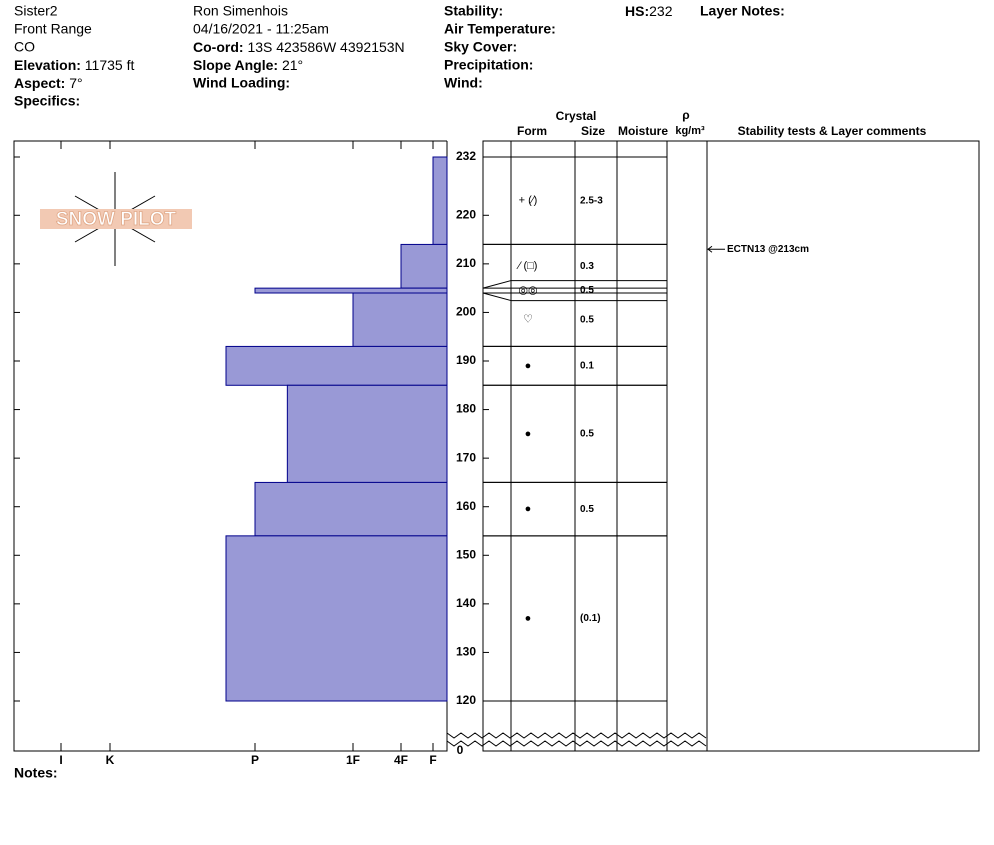  What do you see at coordinates (715, 249) in the screenshot?
I see `comment-arrow` at bounding box center [715, 249].